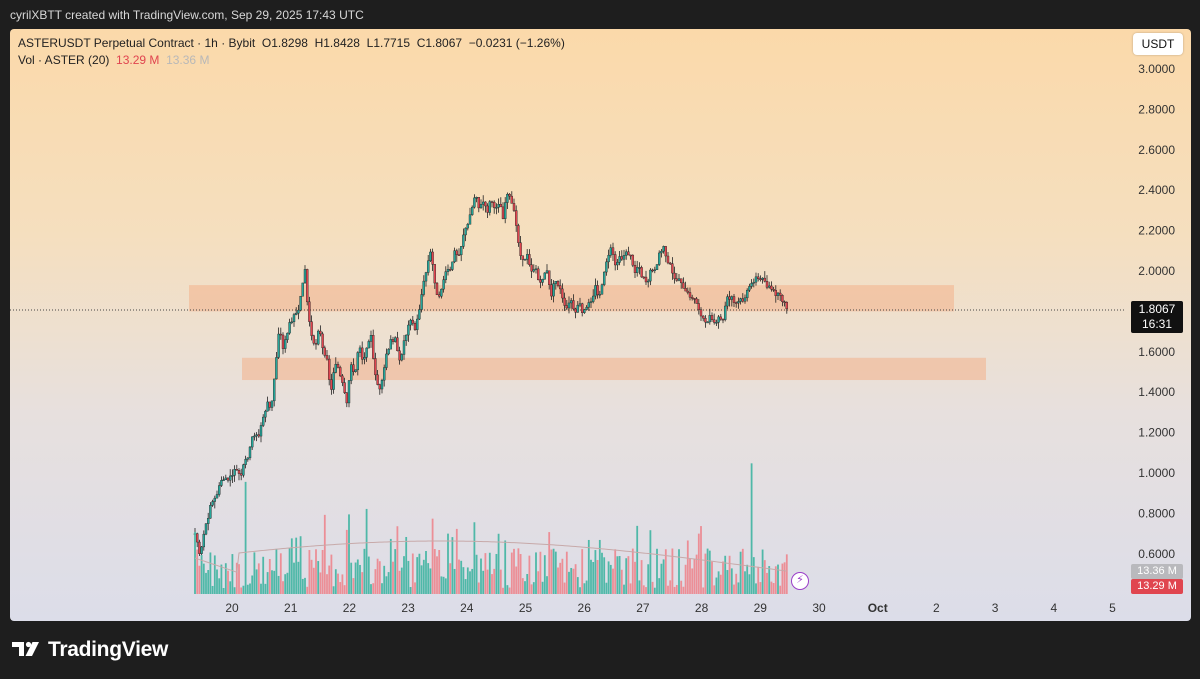 Image resolution: width=1200 pixels, height=679 pixels. I want to click on bar-countdown: 16:31, so click(1157, 324).